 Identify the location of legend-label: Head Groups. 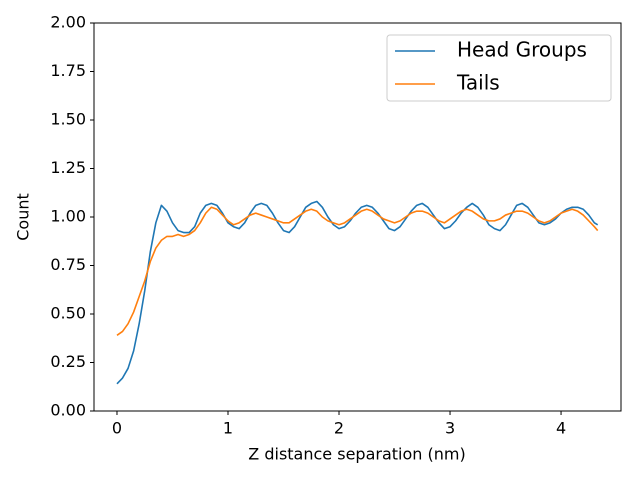
(522, 50).